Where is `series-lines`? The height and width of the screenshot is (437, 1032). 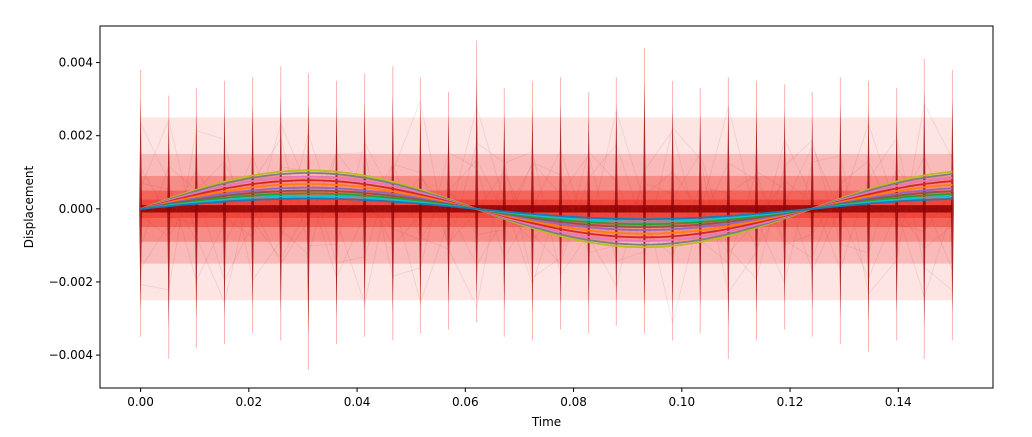
series-lines is located at coordinates (546, 209).